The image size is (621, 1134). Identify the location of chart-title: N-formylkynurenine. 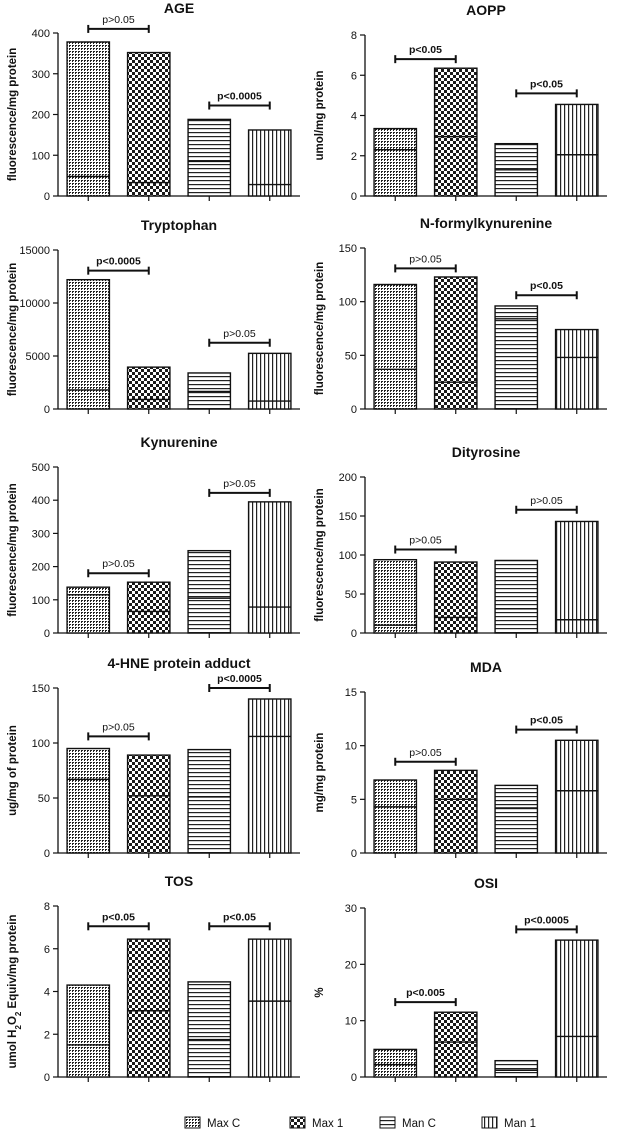
(486, 223).